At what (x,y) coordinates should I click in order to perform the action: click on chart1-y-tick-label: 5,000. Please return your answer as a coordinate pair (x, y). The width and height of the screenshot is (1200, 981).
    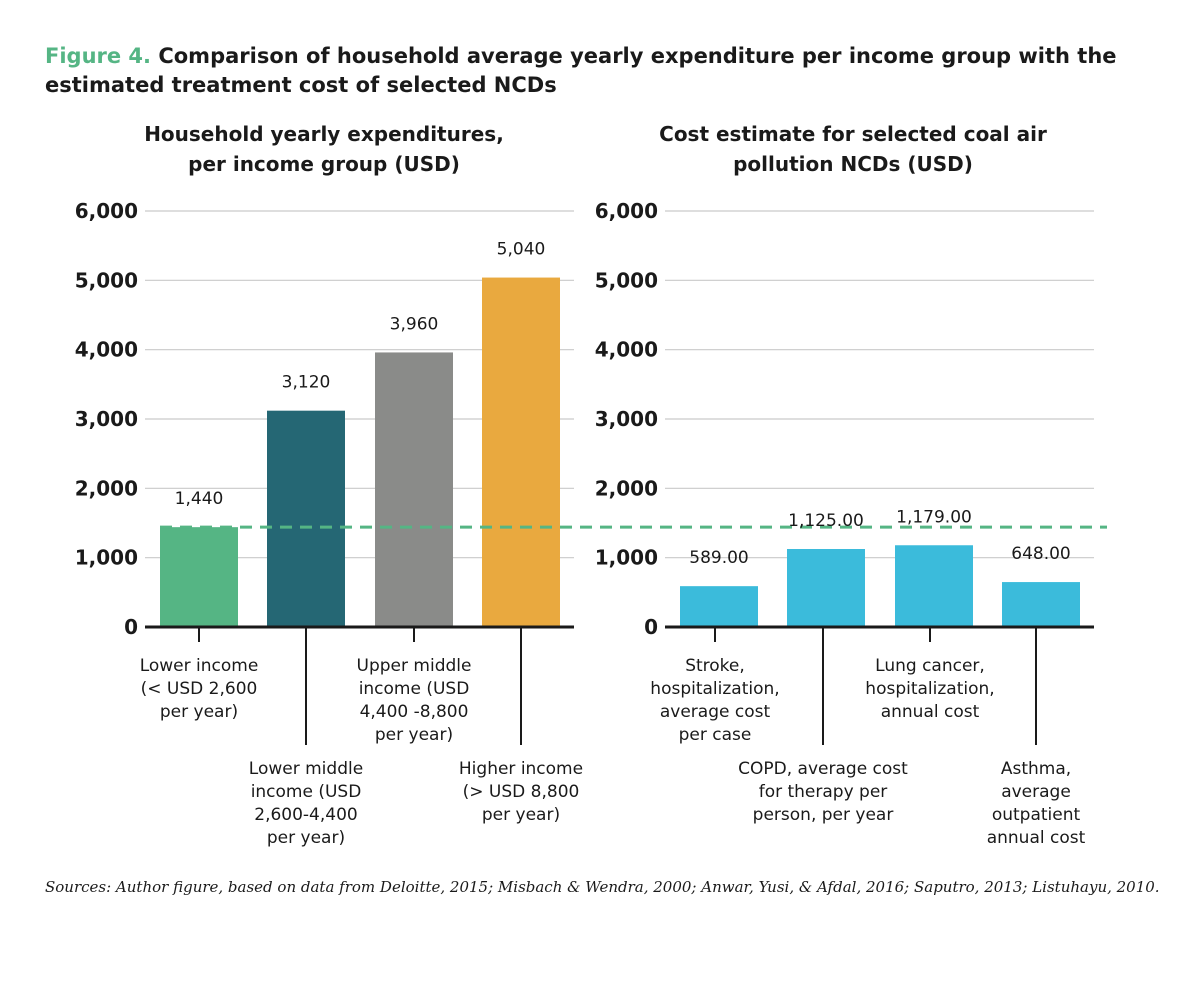
    Looking at the image, I should click on (106, 280).